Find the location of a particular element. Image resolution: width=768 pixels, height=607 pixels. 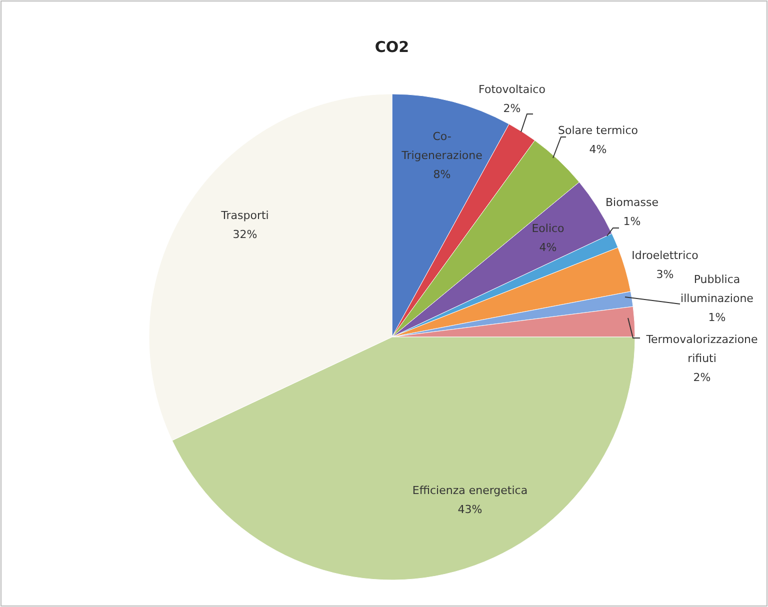

slice-label: Trasporti is located at coordinates (244, 215).